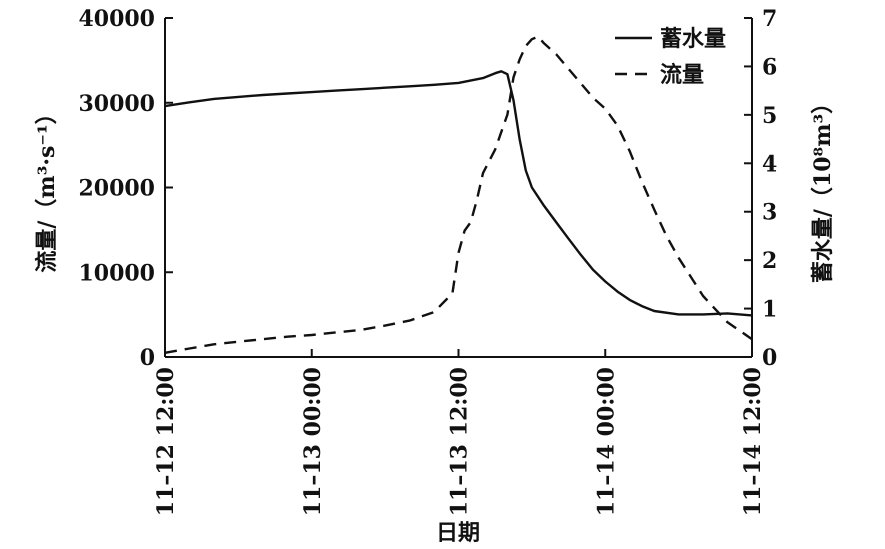 Image resolution: width=885 pixels, height=549 pixels. What do you see at coordinates (823, 187) in the screenshot?
I see `y-axis-right-title: 蓄水量/（10⁸m³）` at bounding box center [823, 187].